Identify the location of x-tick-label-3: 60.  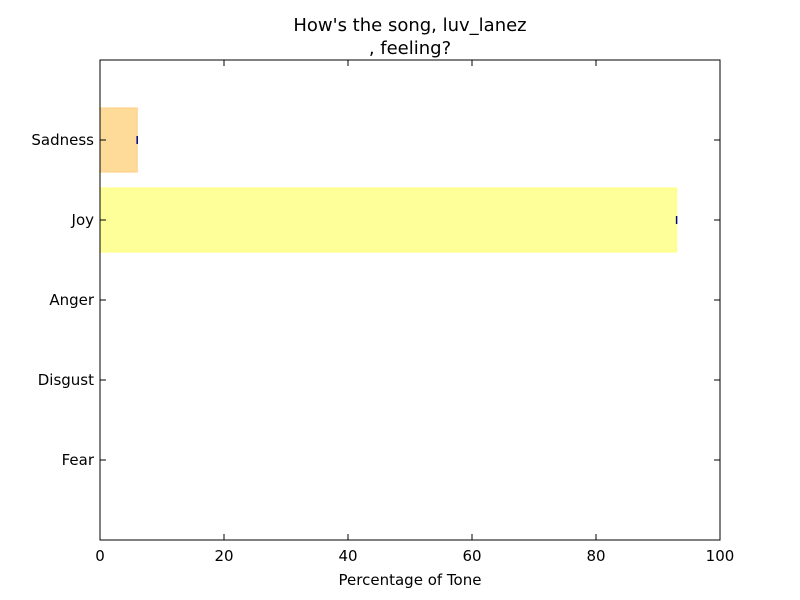
(471, 556).